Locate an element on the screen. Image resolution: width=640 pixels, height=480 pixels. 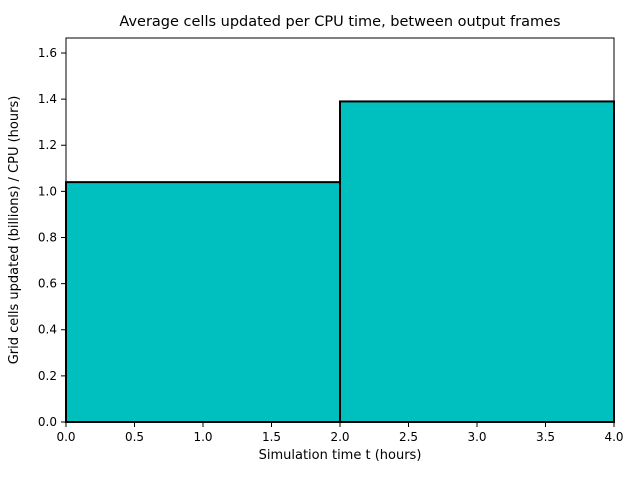
x-tick-label: 1.5 is located at coordinates (271, 437).